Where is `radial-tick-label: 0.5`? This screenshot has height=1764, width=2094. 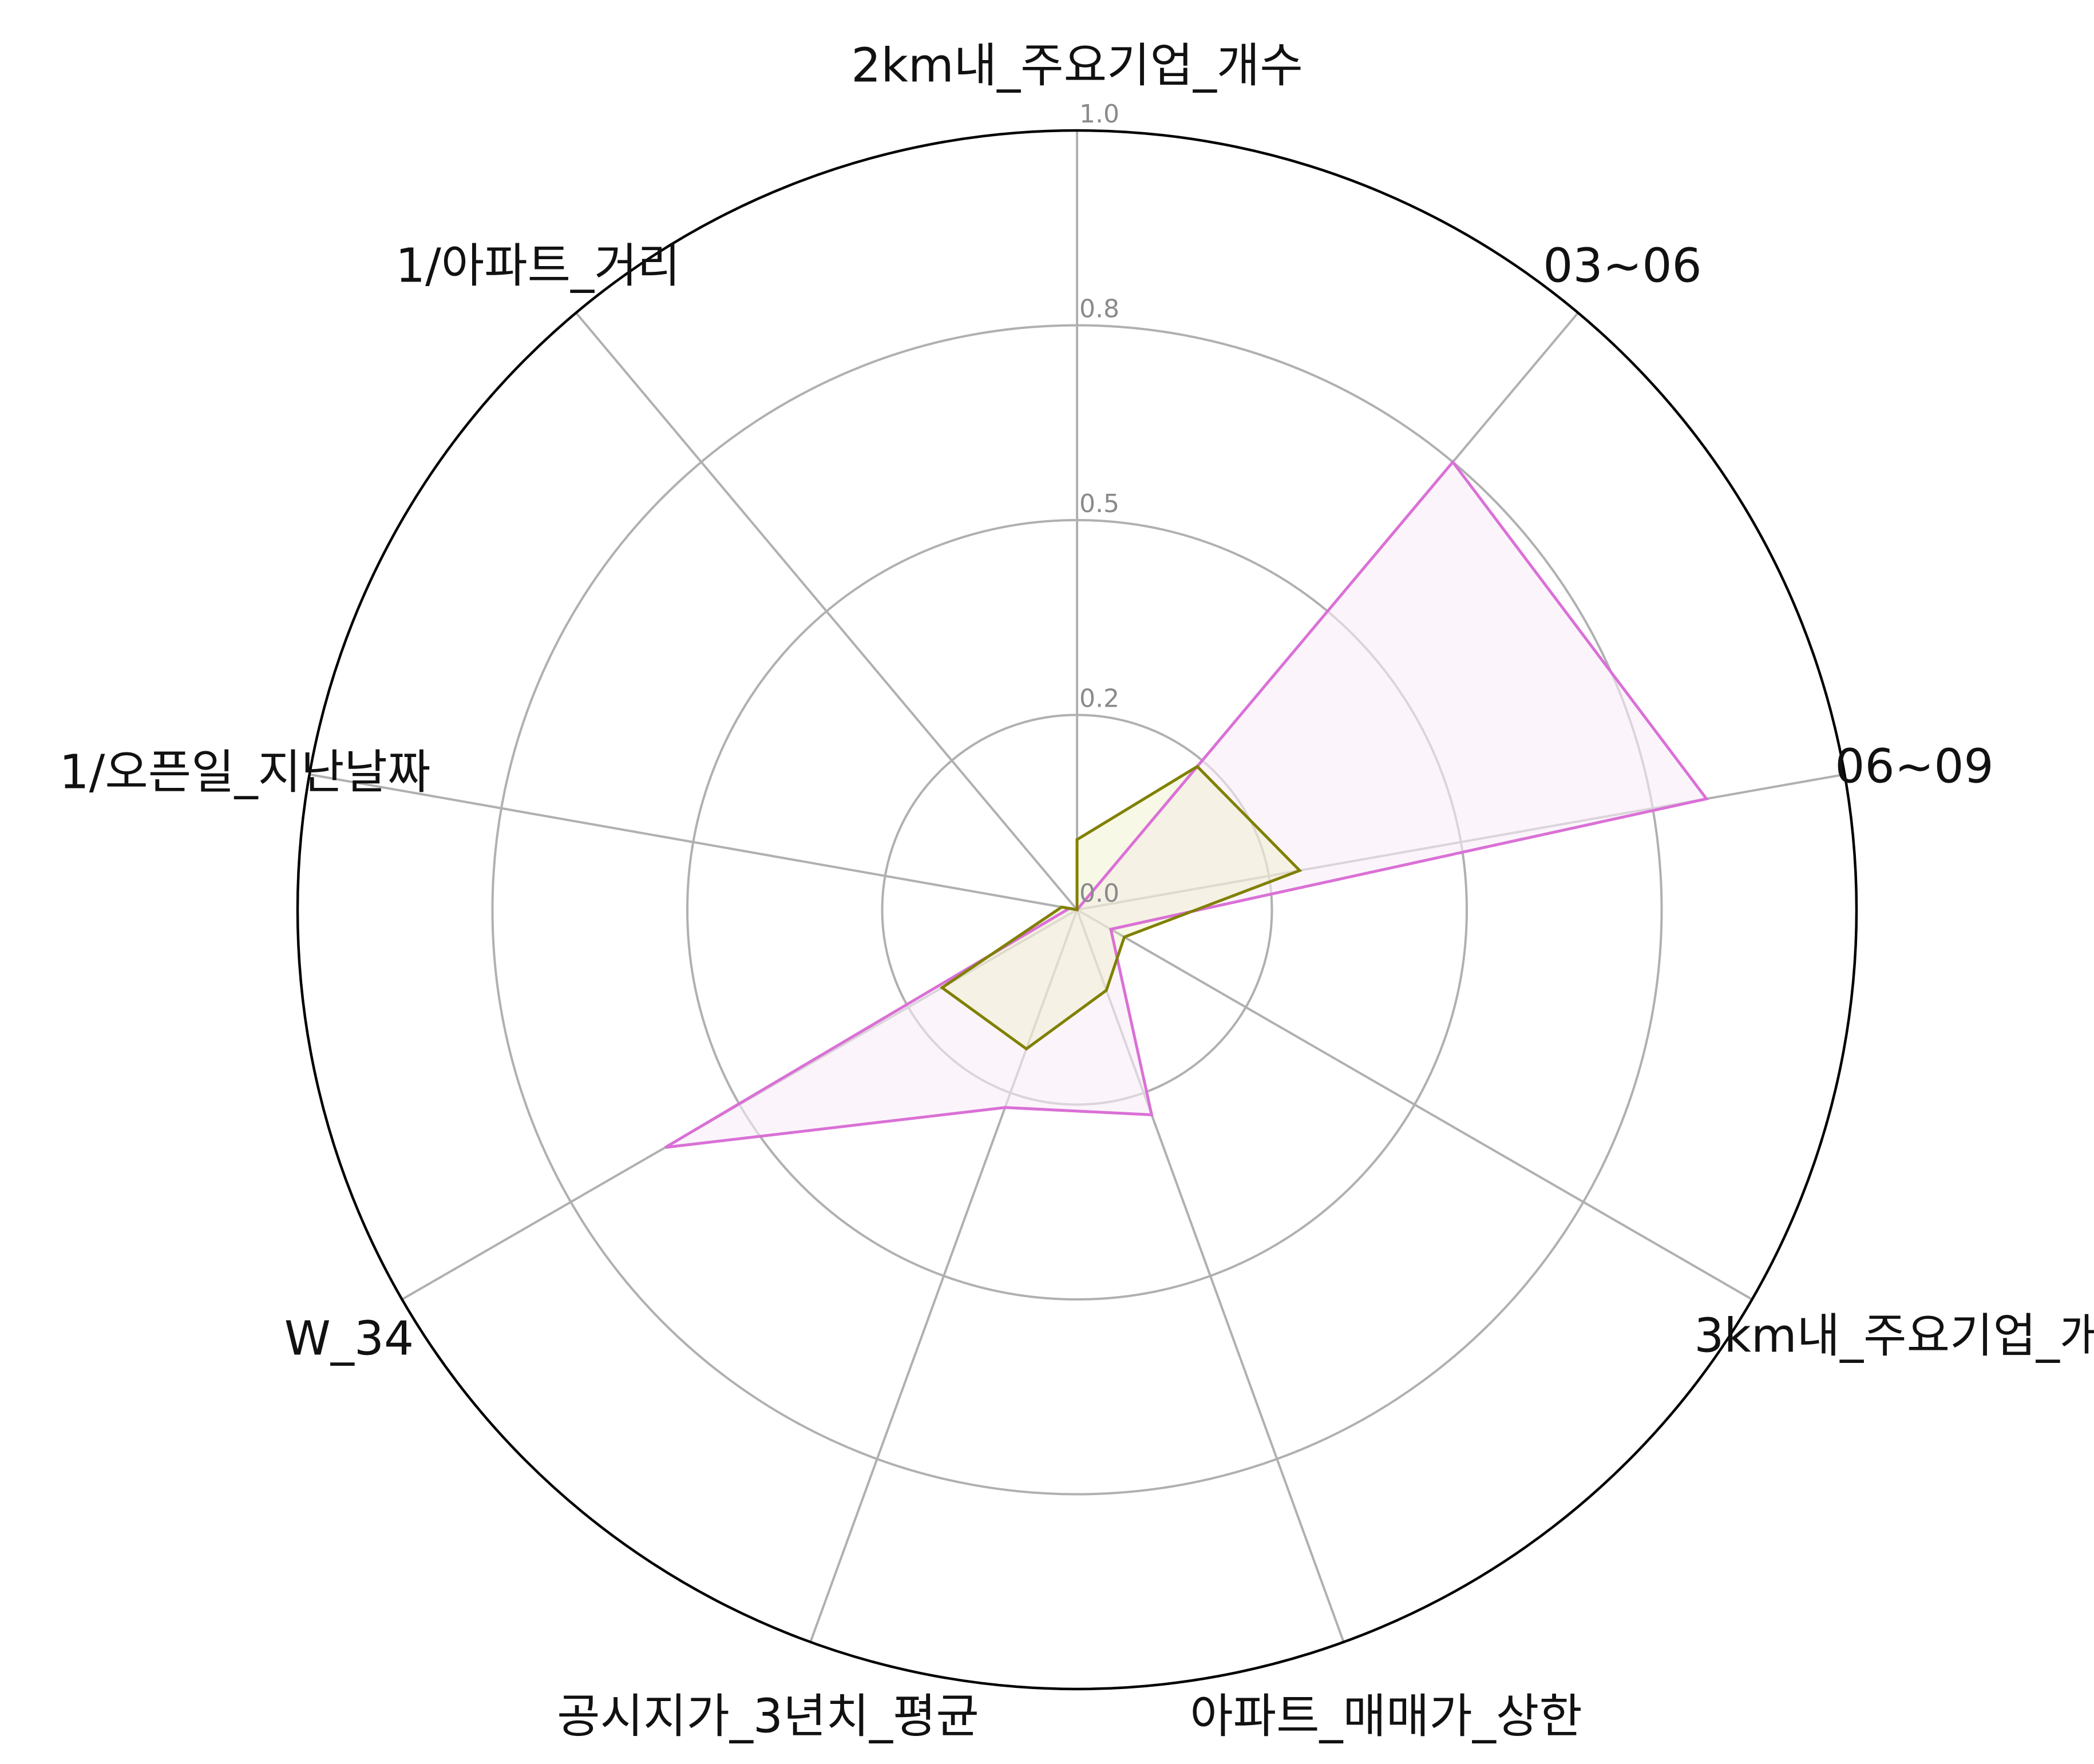 radial-tick-label: 0.5 is located at coordinates (1099, 503).